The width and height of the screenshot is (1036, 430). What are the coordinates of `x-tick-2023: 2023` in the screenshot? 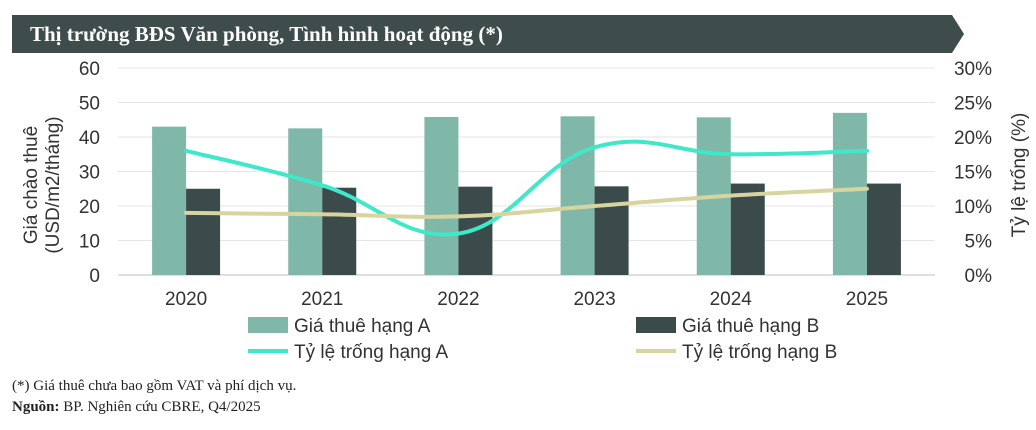 It's located at (594, 299).